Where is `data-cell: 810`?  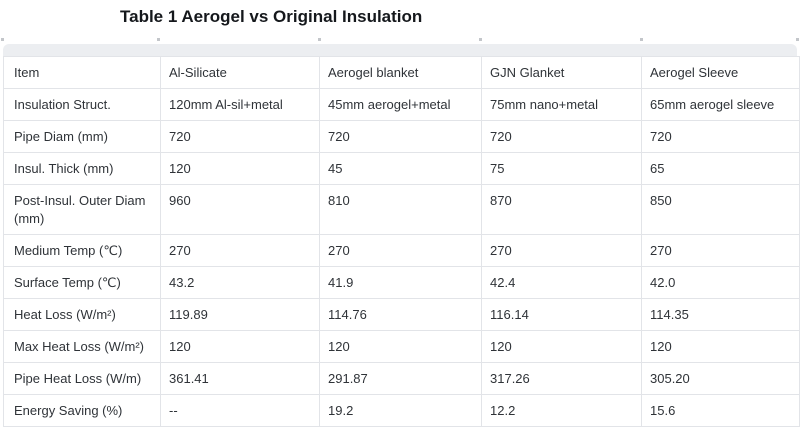
data-cell: 810 is located at coordinates (400, 209).